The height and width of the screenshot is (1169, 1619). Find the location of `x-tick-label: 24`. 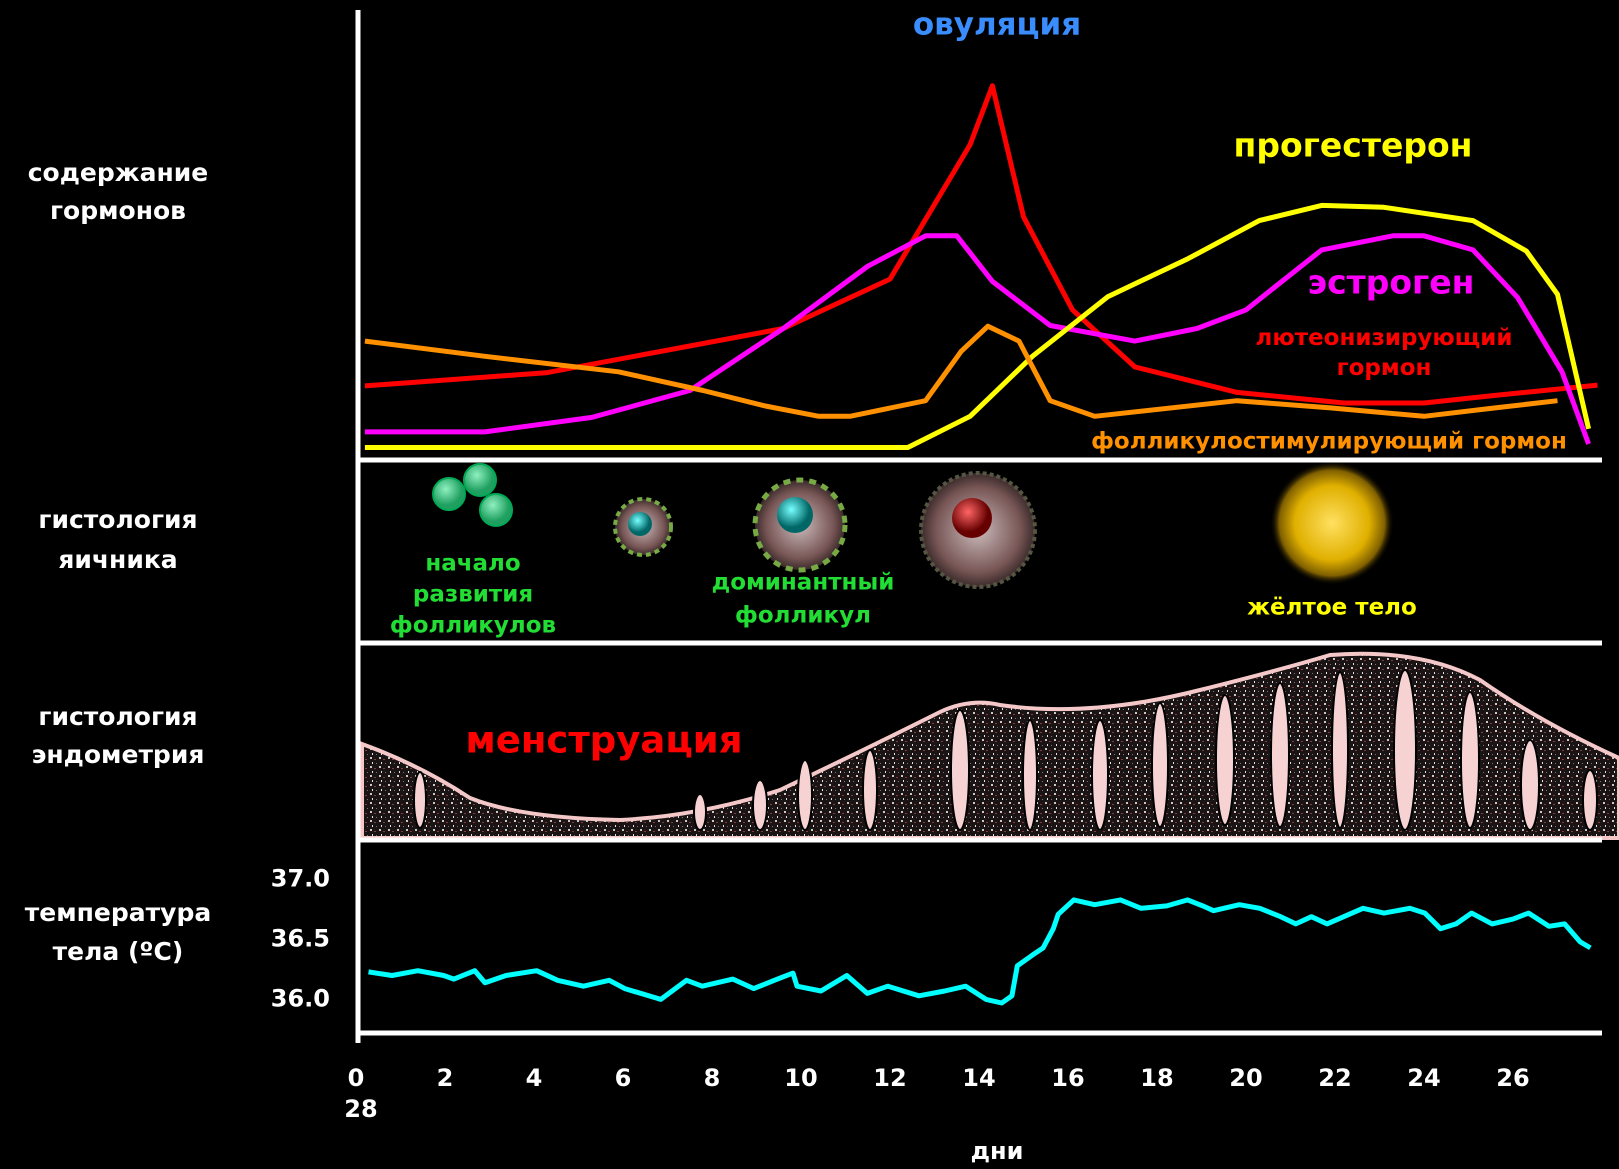

x-tick-label: 24 is located at coordinates (1423, 1078).